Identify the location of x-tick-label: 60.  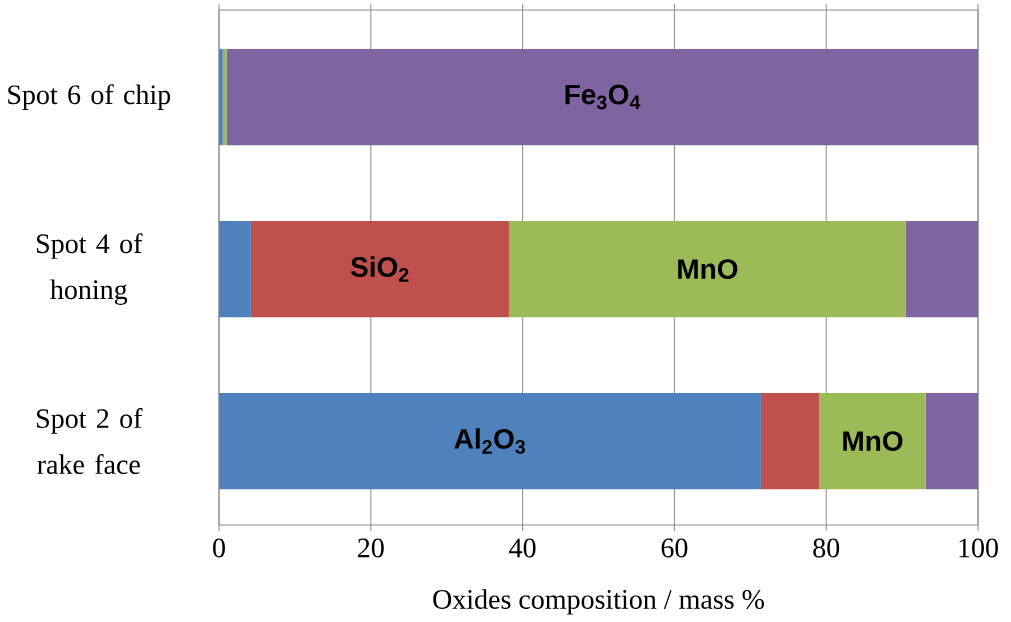
(674, 548).